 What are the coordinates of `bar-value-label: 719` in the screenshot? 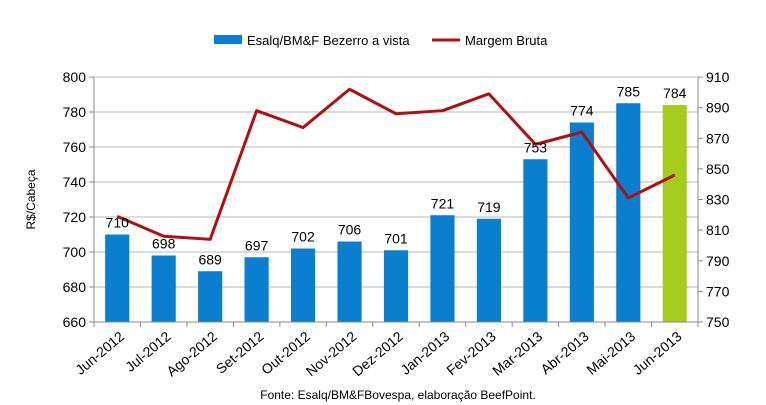 It's located at (489, 207).